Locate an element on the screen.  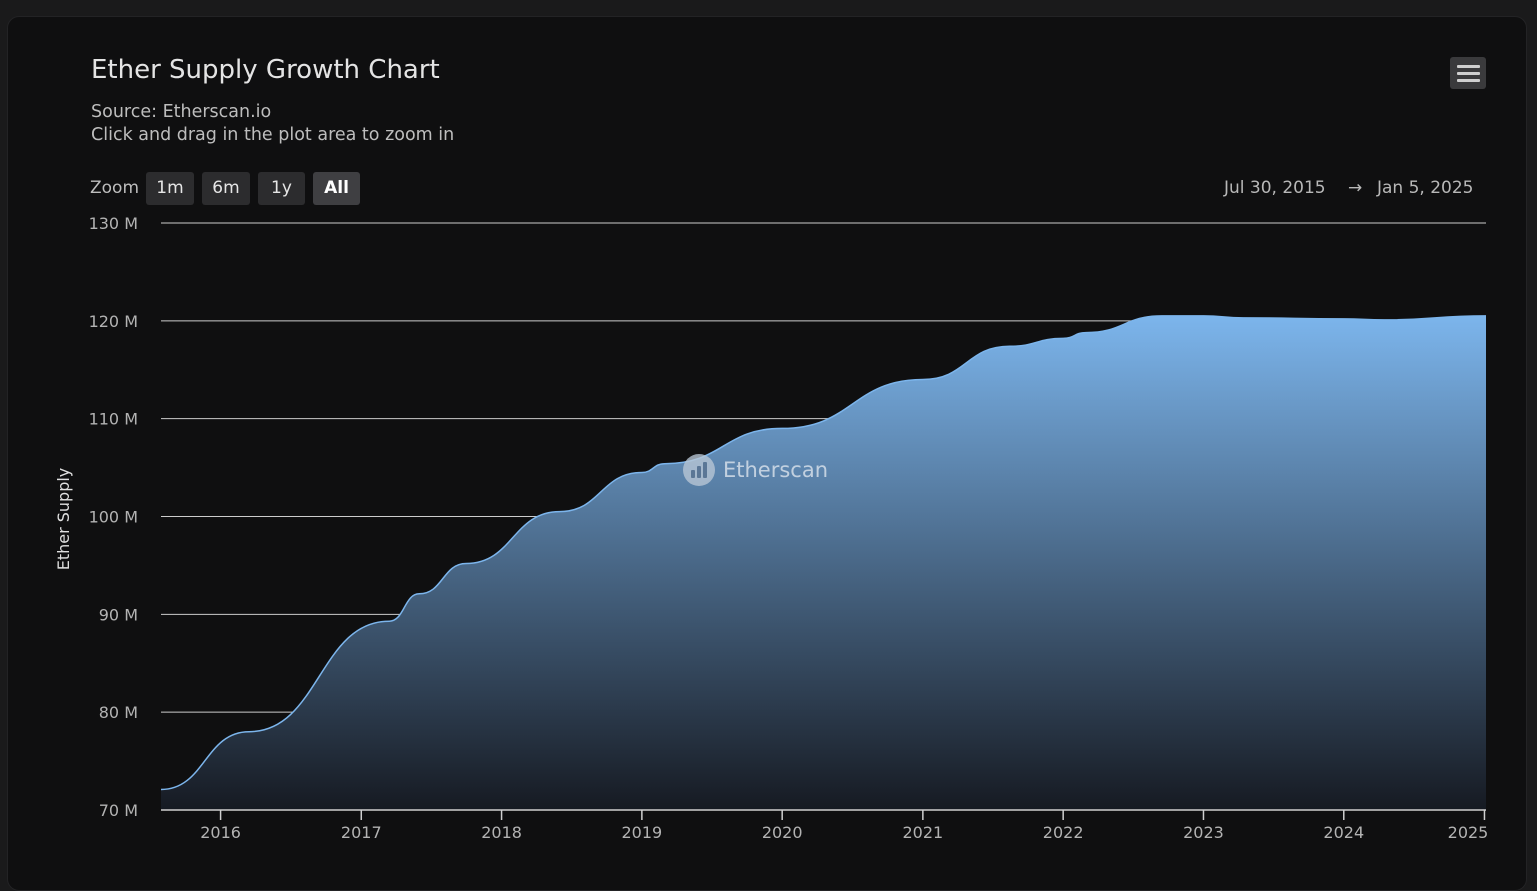
zoom-button-6m: 6m is located at coordinates (226, 188).